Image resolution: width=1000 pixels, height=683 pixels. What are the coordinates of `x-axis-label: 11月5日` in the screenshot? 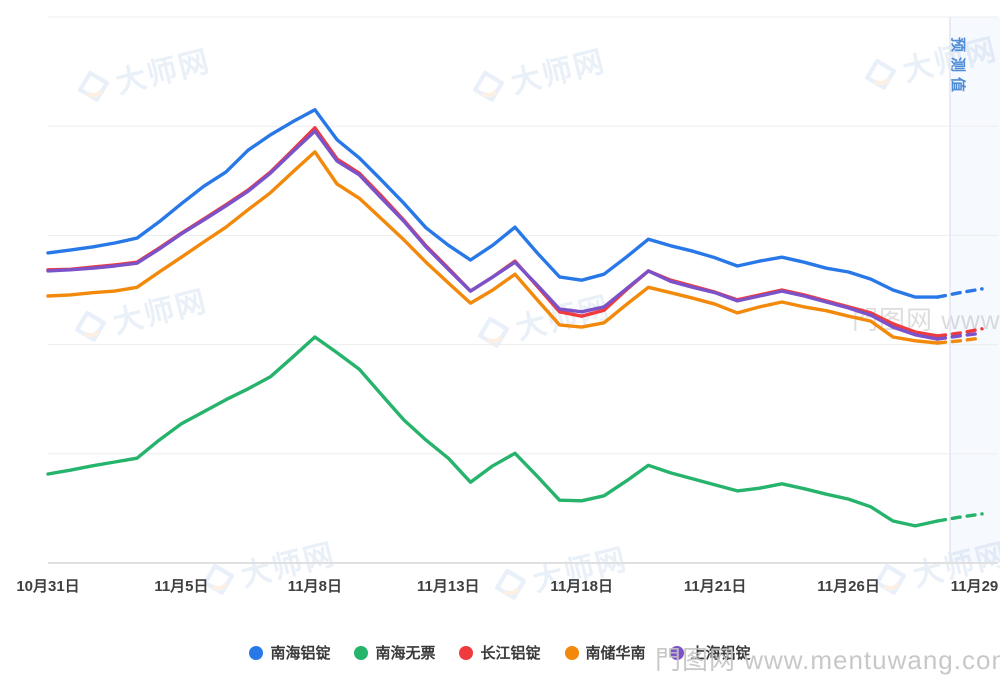 It's located at (181, 586).